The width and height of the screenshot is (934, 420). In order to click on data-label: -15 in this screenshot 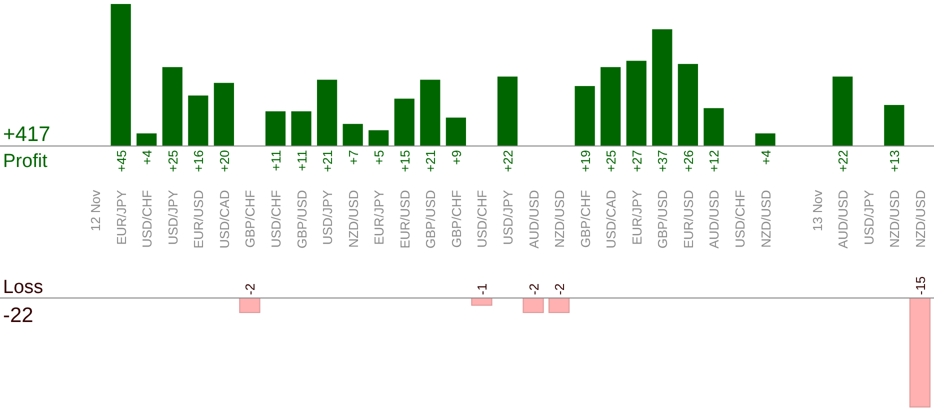, I will do `click(920, 285)`.